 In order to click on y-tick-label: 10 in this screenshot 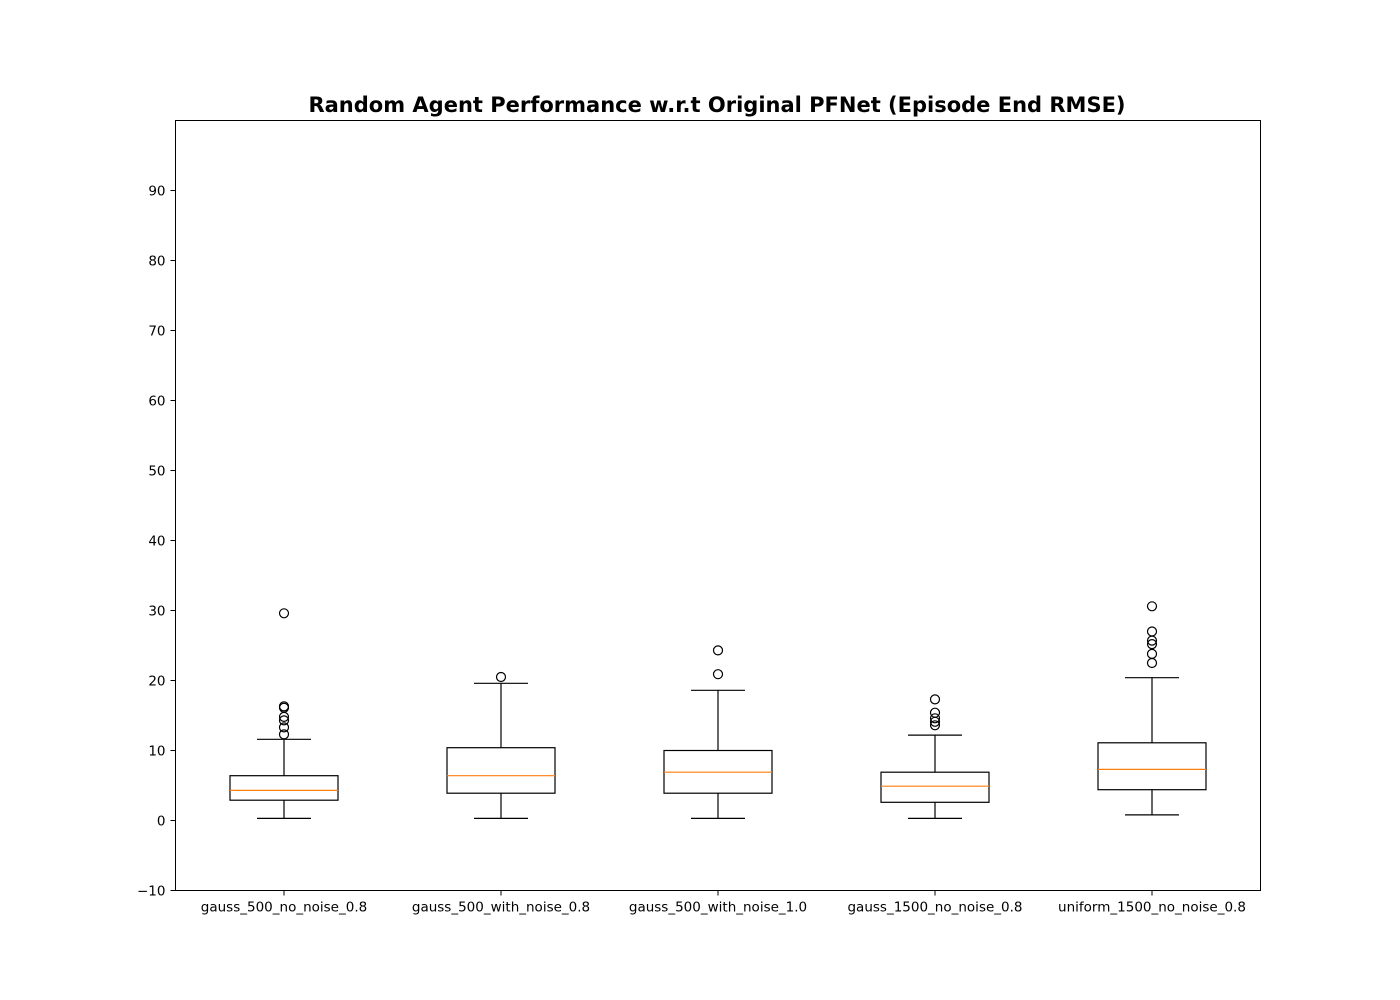, I will do `click(156, 752)`.